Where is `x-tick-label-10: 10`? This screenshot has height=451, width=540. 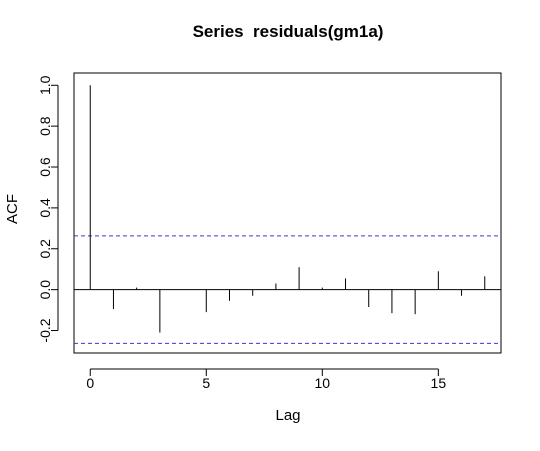
x-tick-label-10: 10 is located at coordinates (323, 383).